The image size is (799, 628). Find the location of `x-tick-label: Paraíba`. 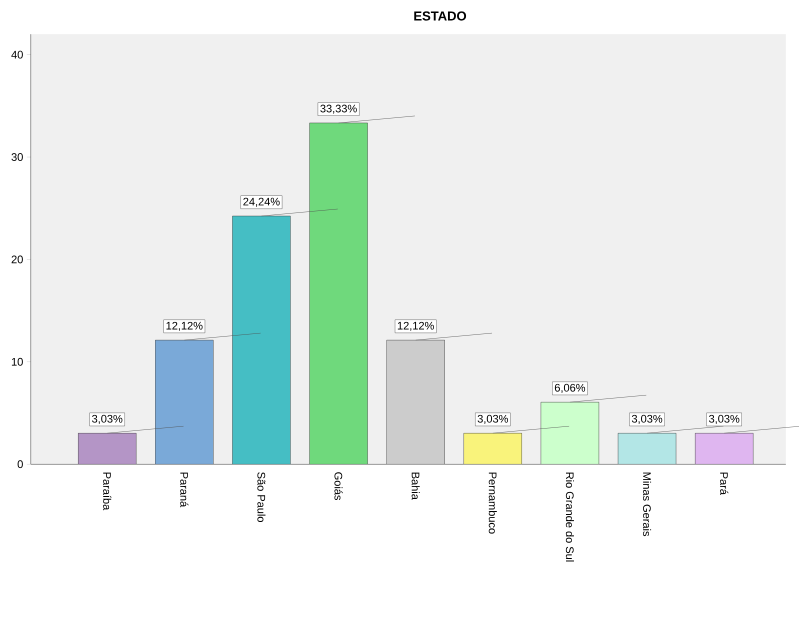

x-tick-label: Paraíba is located at coordinates (107, 491).